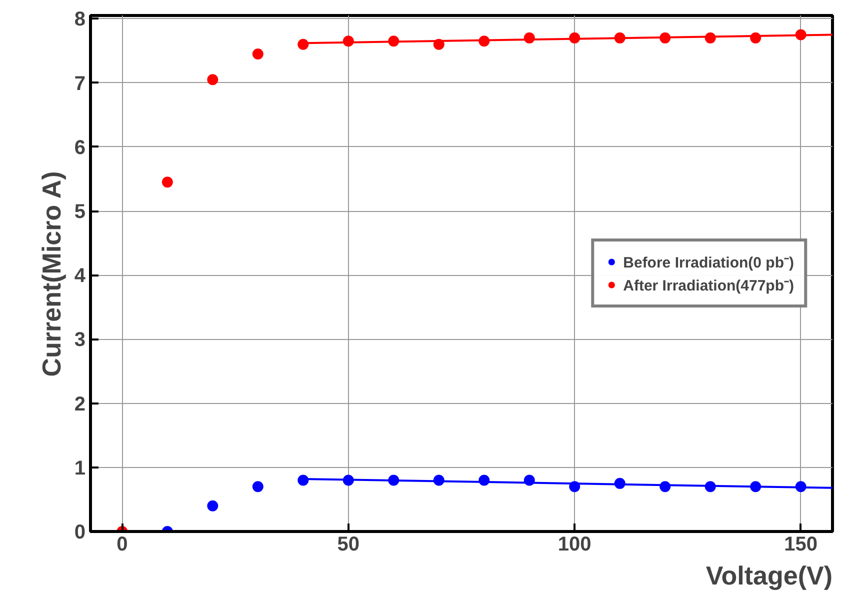  I want to click on y-axis-title: Current(Micro A), so click(51, 274).